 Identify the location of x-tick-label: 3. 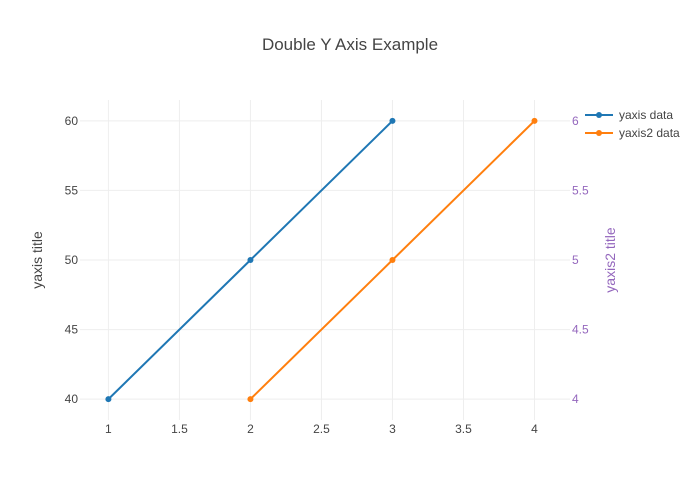
(392, 429).